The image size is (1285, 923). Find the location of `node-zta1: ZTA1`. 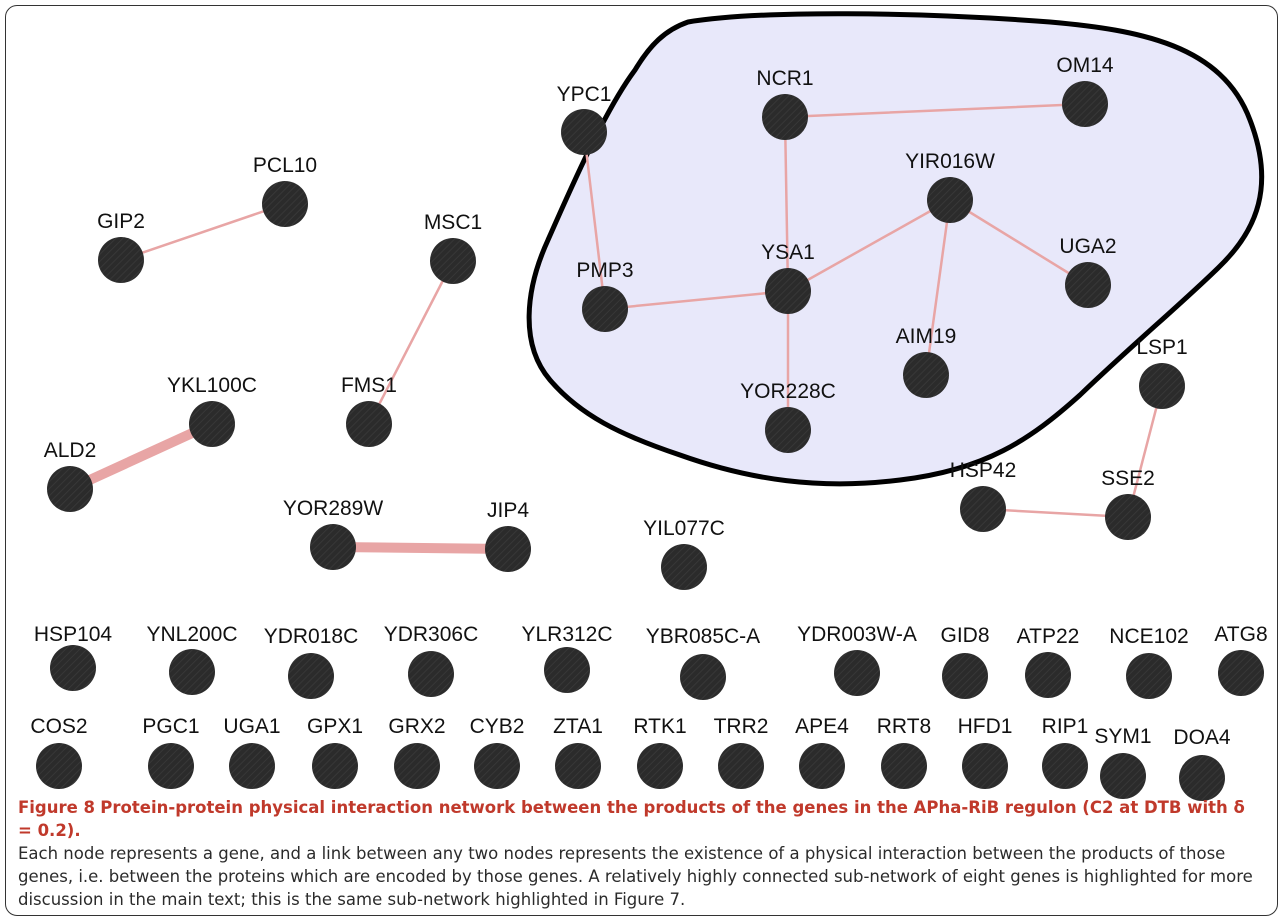

node-zta1: ZTA1 is located at coordinates (578, 752).